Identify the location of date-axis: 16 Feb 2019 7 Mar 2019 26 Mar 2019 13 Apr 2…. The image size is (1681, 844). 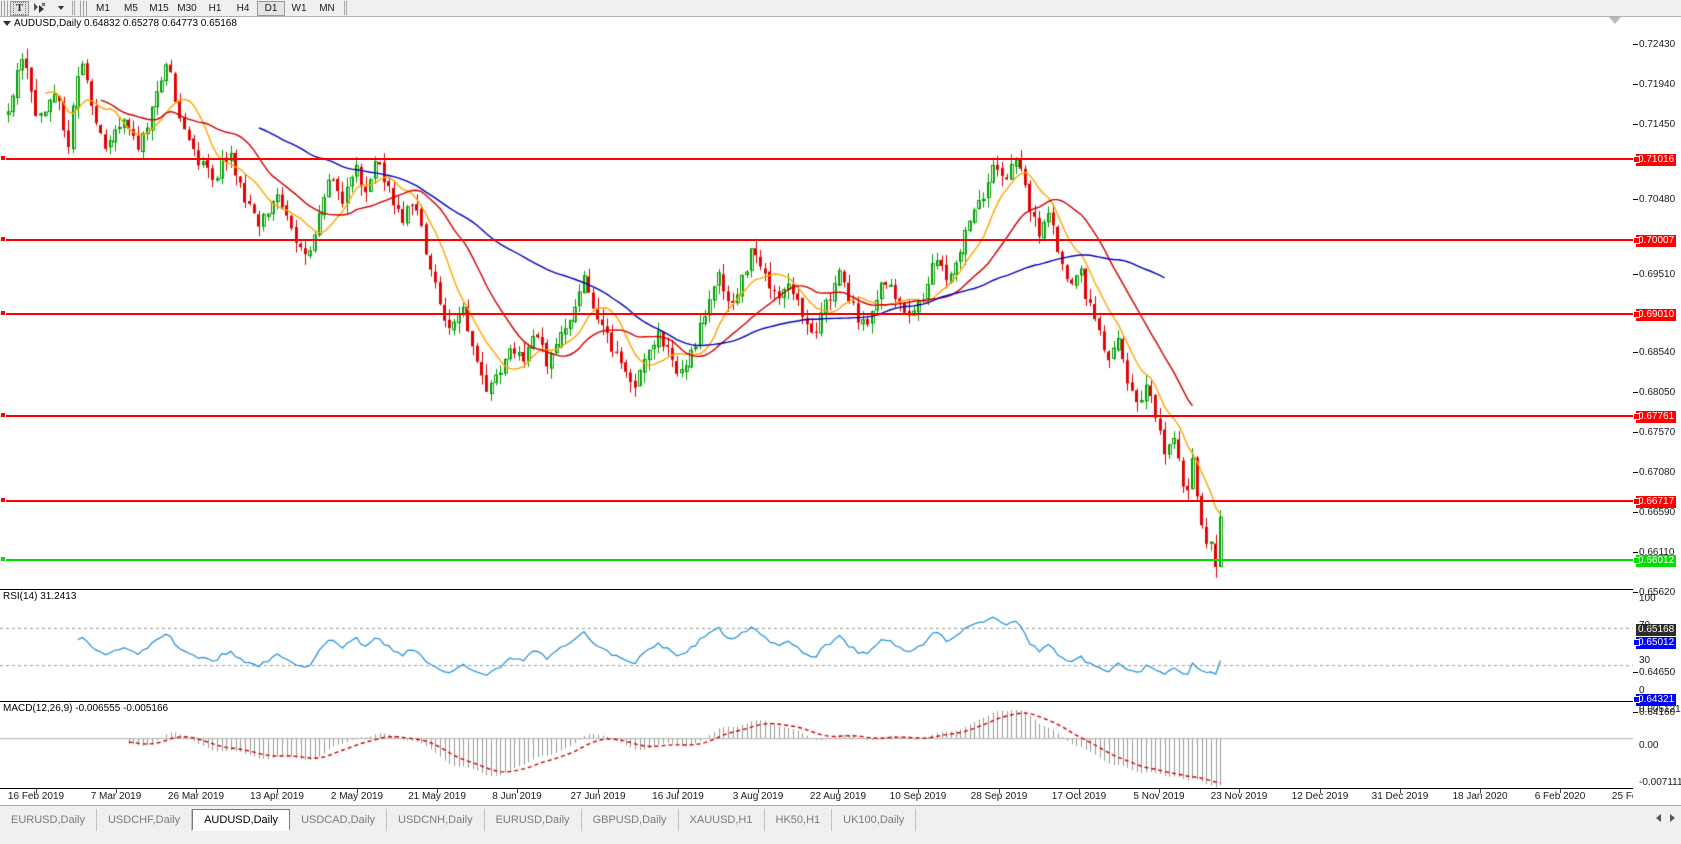
(816, 796).